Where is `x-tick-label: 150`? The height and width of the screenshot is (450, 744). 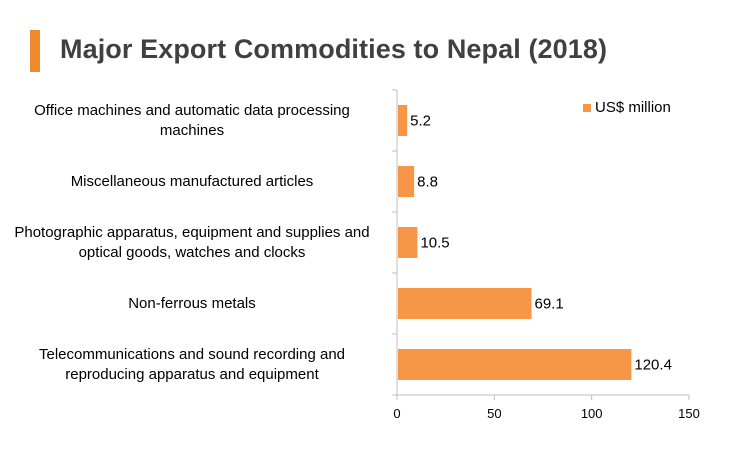
x-tick-label: 150 is located at coordinates (689, 413).